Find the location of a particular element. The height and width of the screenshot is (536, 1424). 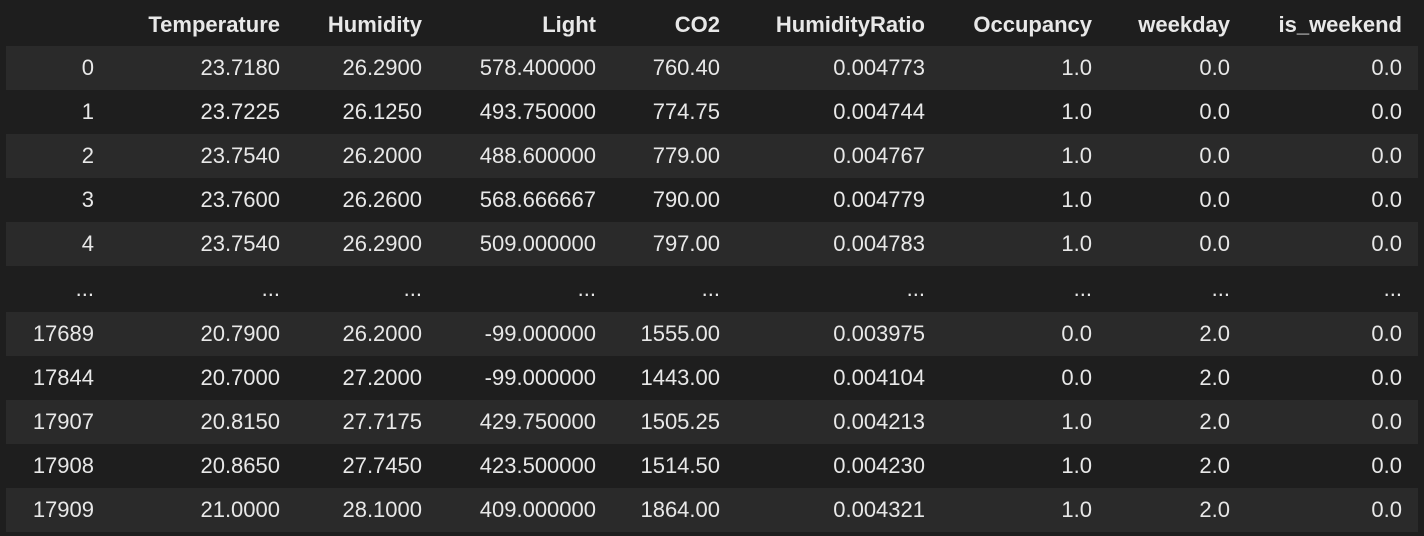

table-cell: 23.7600 is located at coordinates (240, 199).